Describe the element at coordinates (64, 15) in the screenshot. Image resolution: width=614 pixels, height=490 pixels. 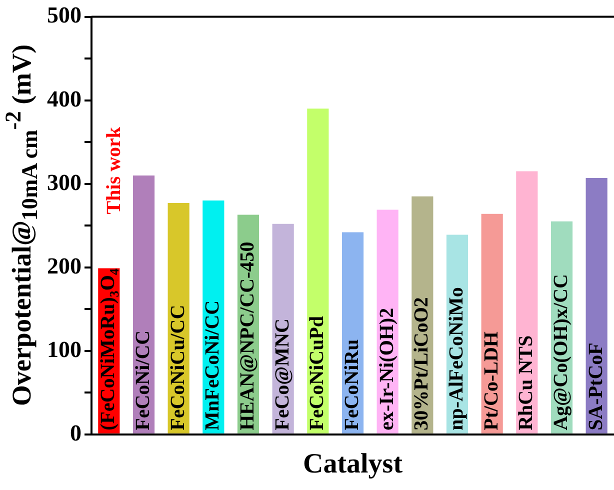
I see `y-tick-label: 500` at that location.